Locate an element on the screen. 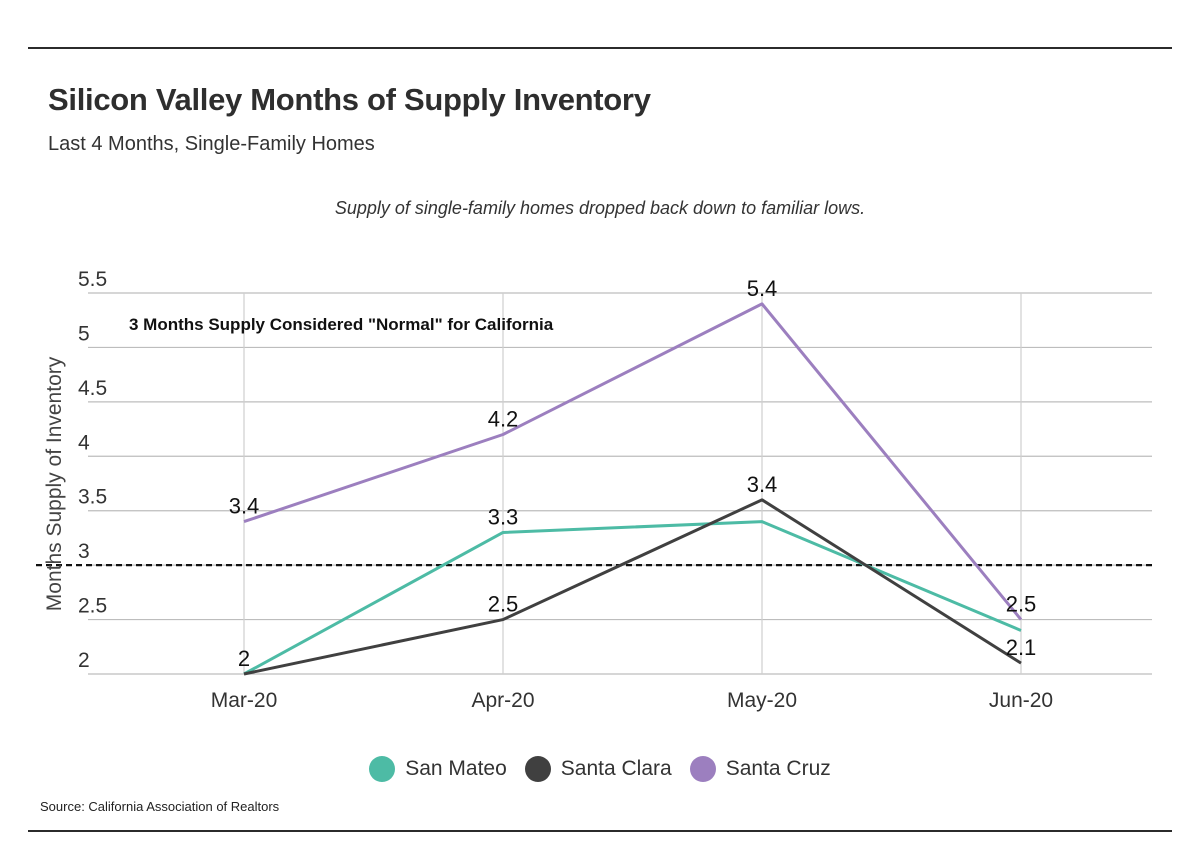 The image size is (1200, 863). data-label: 4.2 is located at coordinates (503, 419).